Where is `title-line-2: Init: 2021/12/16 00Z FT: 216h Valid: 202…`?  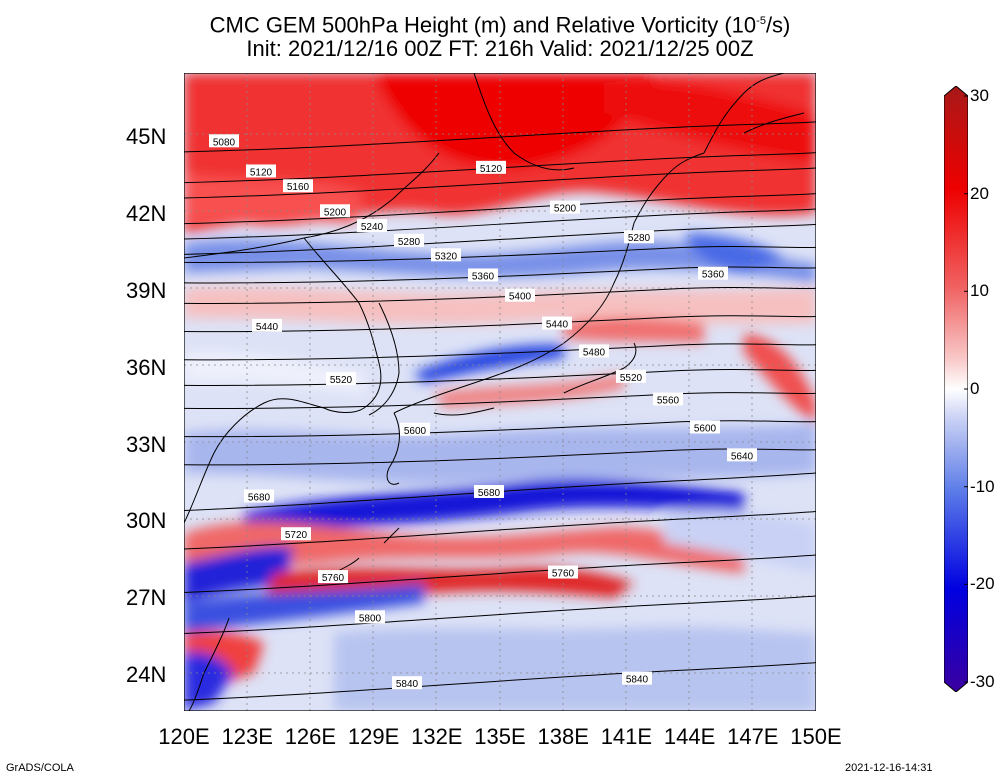
title-line-2: Init: 2021/12/16 00Z FT: 216h Valid: 202… is located at coordinates (500, 48).